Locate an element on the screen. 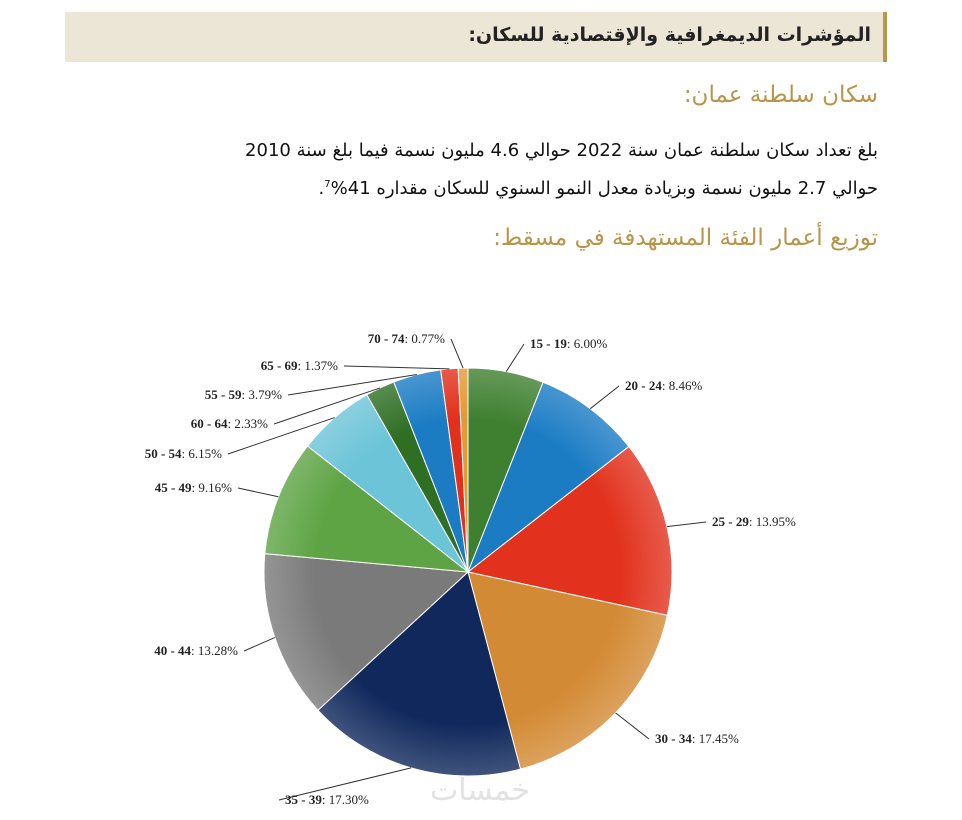  slice-label: 65 - 69: 1.37% is located at coordinates (299, 365).